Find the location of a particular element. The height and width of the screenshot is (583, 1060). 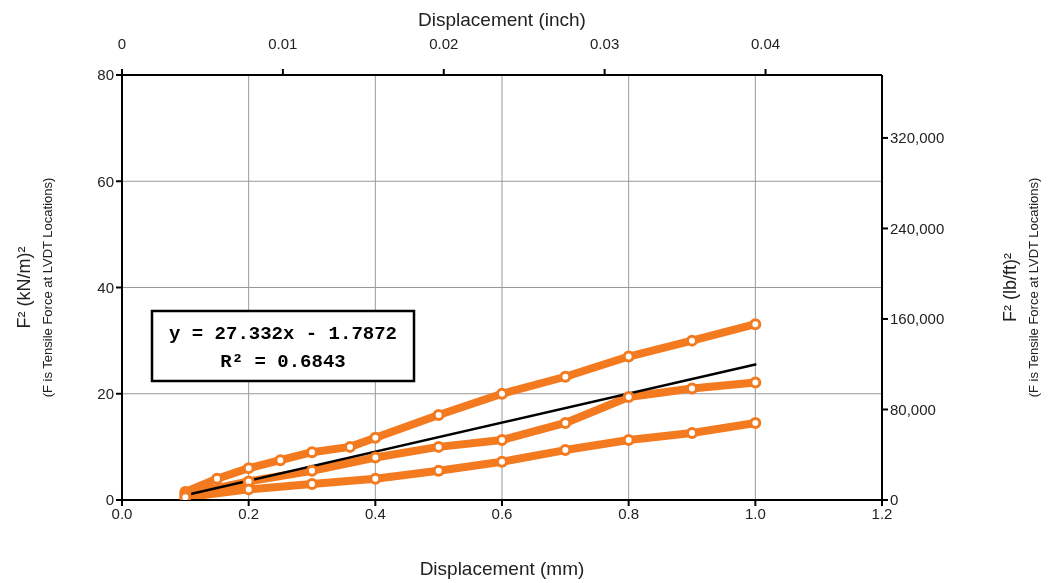

y2-tick-label: 320,000 is located at coordinates (917, 138).